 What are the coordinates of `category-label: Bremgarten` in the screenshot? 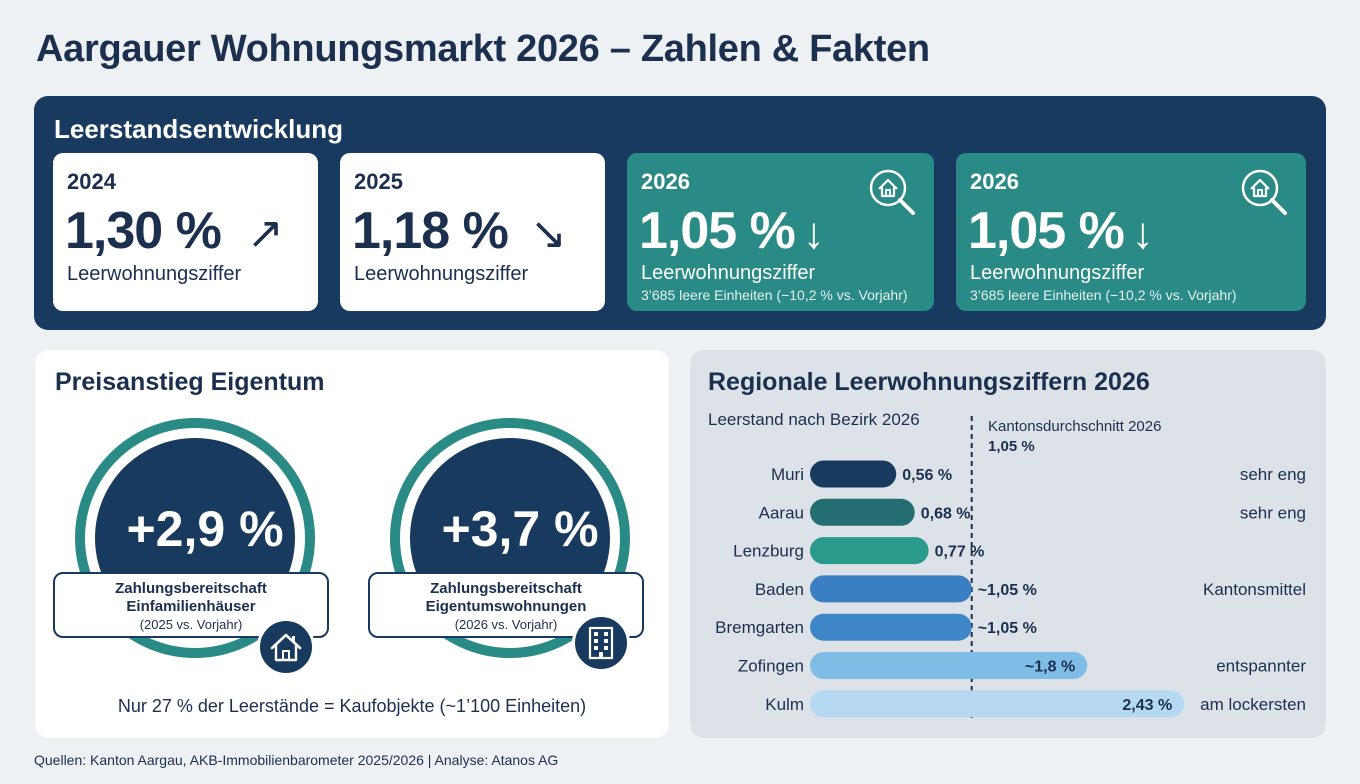 It's located at (759, 627).